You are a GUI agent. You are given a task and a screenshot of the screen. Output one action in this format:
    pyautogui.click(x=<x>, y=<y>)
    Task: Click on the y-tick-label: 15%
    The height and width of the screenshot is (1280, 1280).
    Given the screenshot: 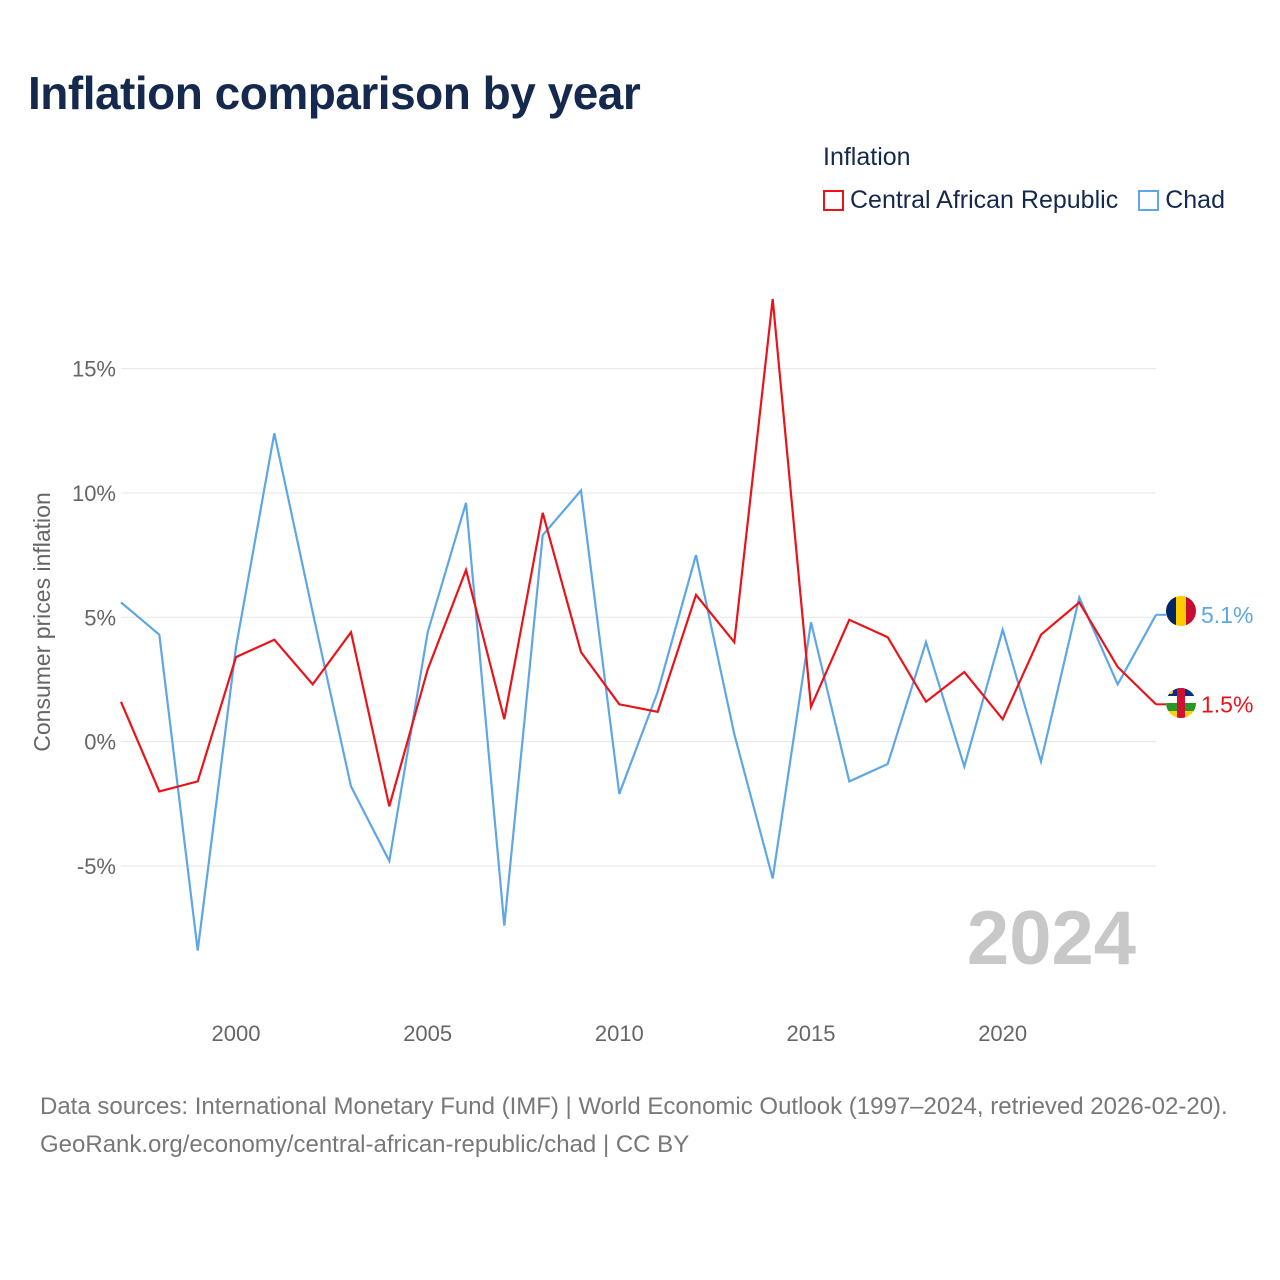 What is the action you would take?
    pyautogui.click(x=94, y=369)
    